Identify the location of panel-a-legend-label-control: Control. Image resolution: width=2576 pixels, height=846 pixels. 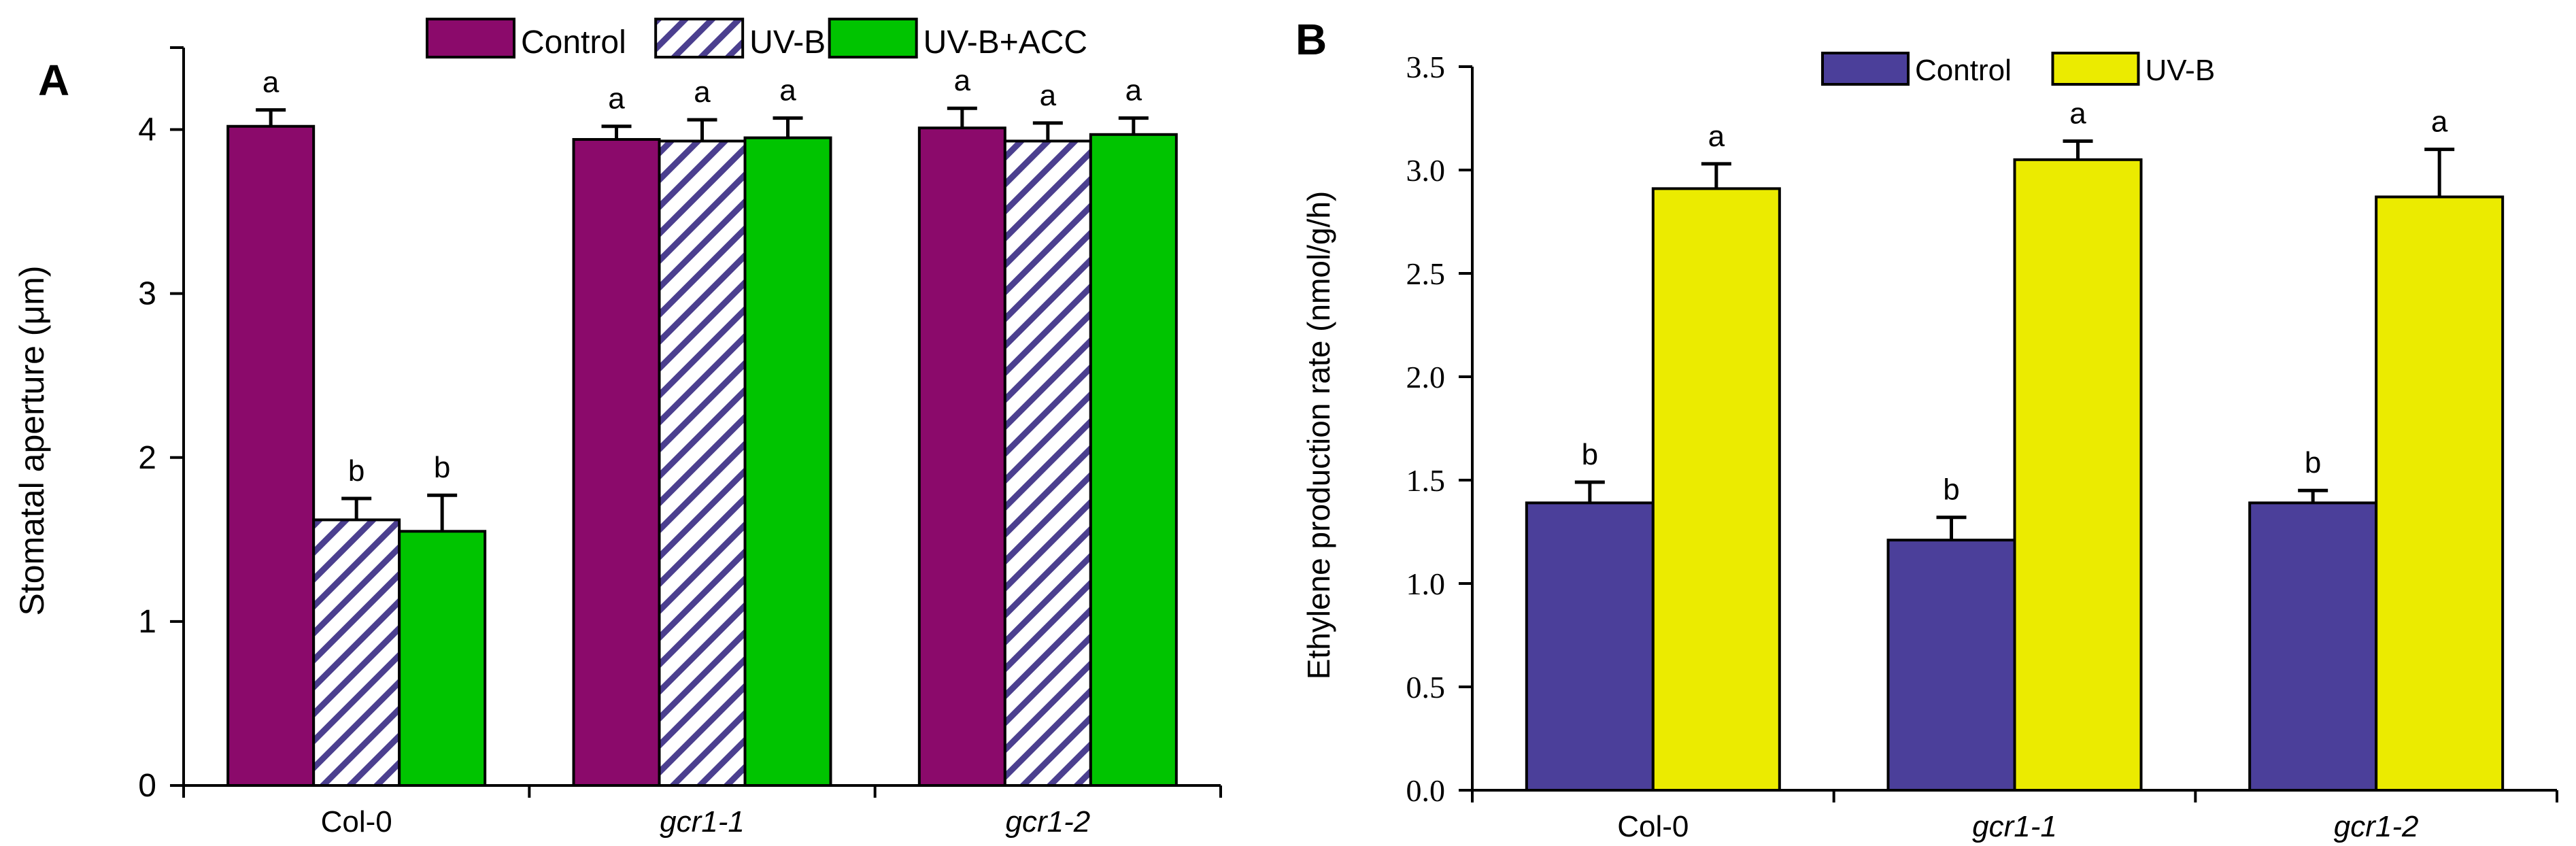
(573, 42).